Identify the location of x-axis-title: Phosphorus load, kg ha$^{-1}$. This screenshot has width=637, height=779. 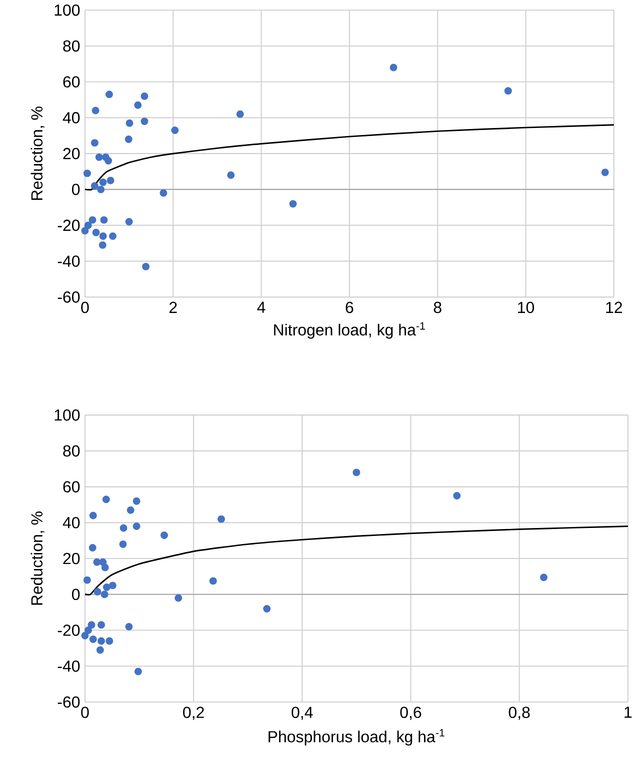
(356, 737).